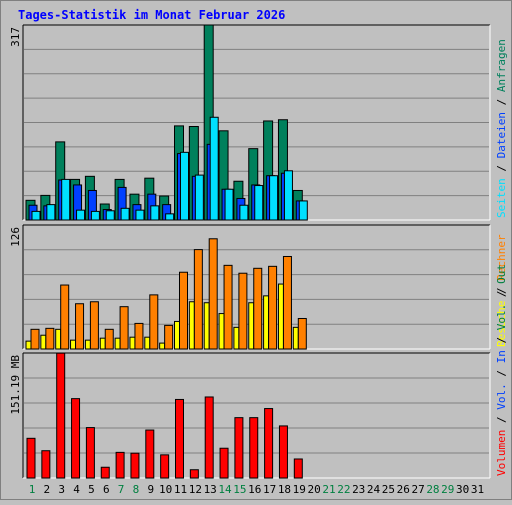 The image size is (512, 505). Describe the element at coordinates (501, 274) in the screenshot. I see `legend-entry: Out` at that location.